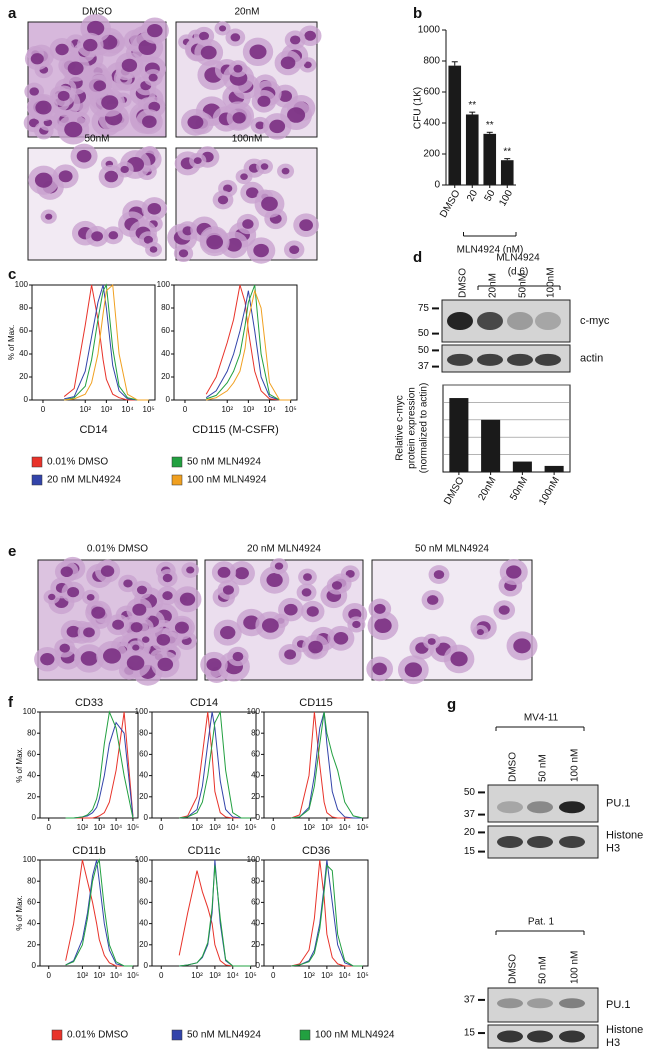  I want to click on panel-label: c, so click(12, 274).